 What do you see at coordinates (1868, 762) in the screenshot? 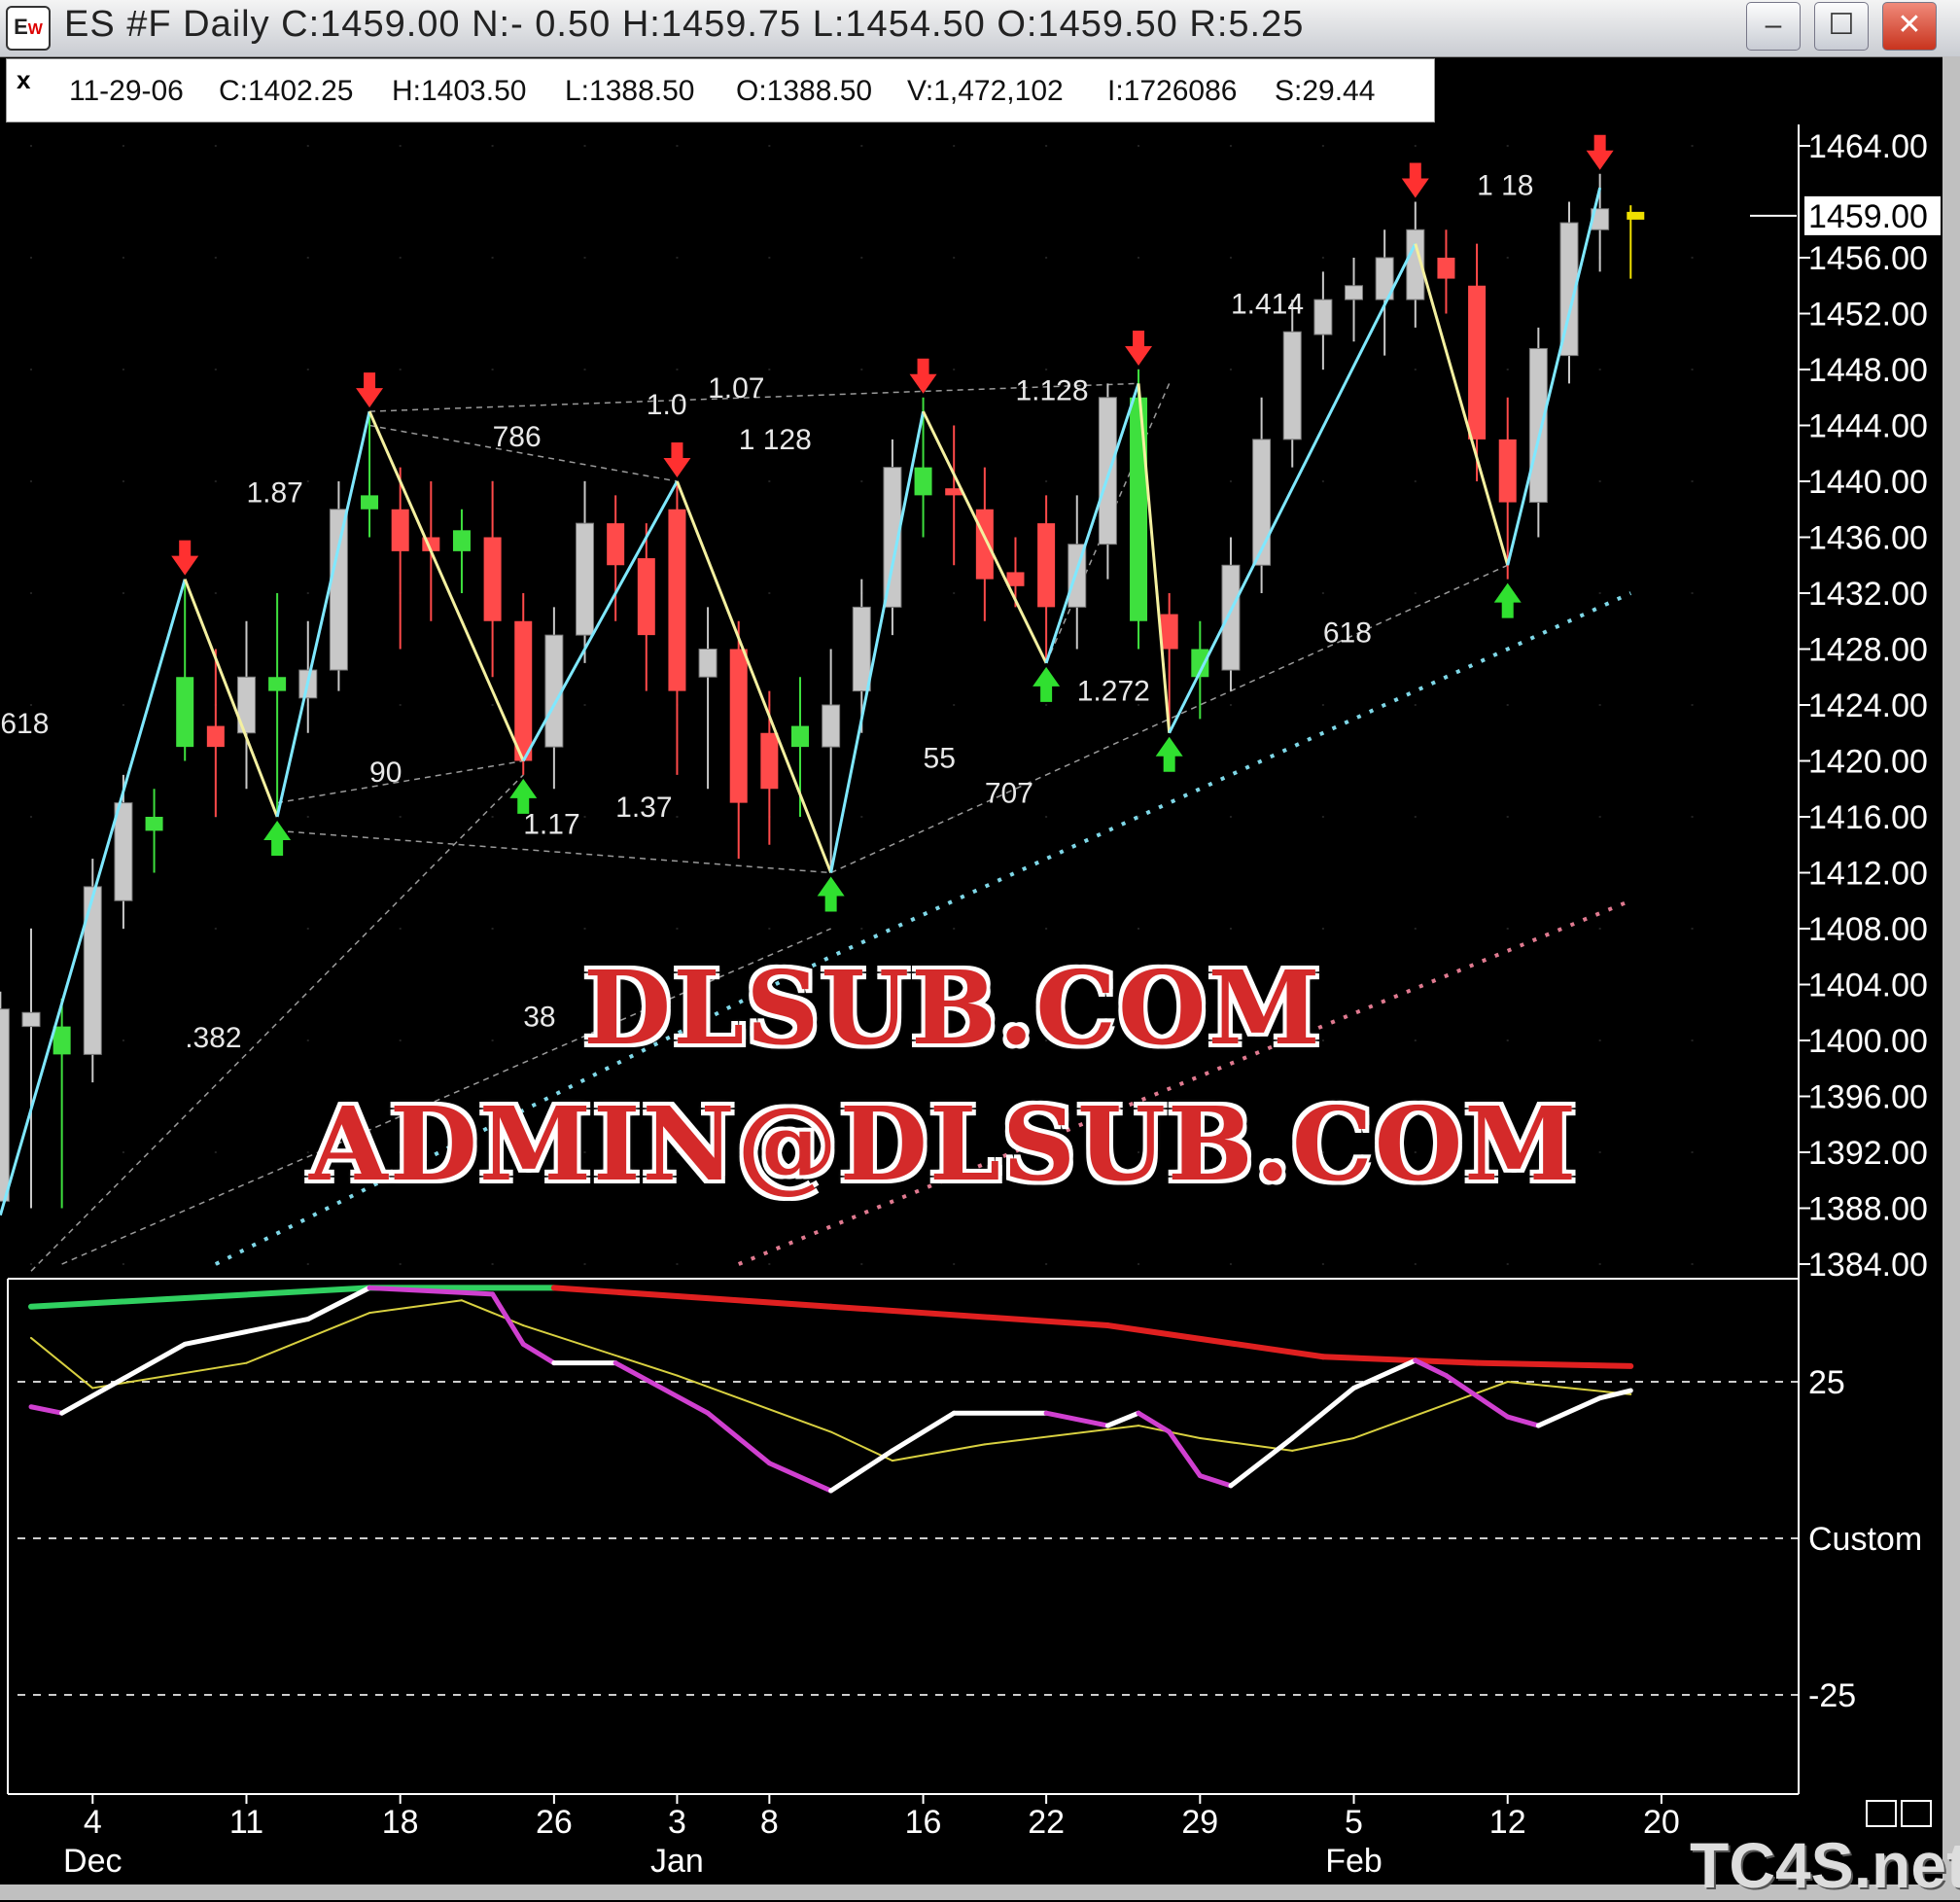
I see `price-tick-label: 1420.00` at bounding box center [1868, 762].